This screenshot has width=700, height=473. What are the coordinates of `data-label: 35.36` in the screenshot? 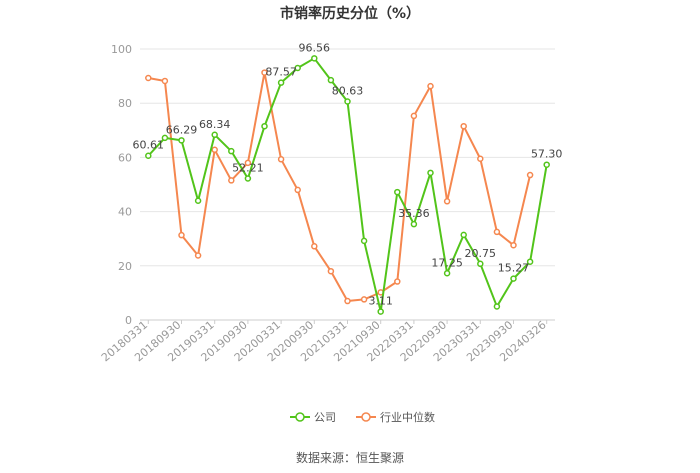 It's located at (414, 213).